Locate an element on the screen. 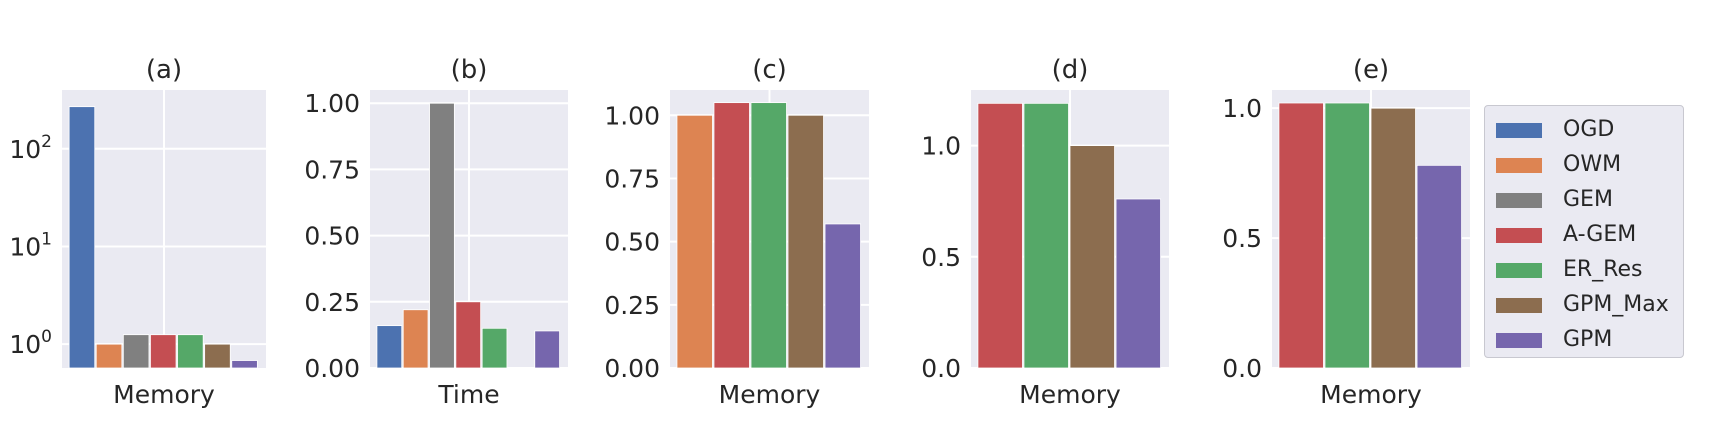 The height and width of the screenshot is (448, 1724). legend-item: GPM is located at coordinates (1585, 339).